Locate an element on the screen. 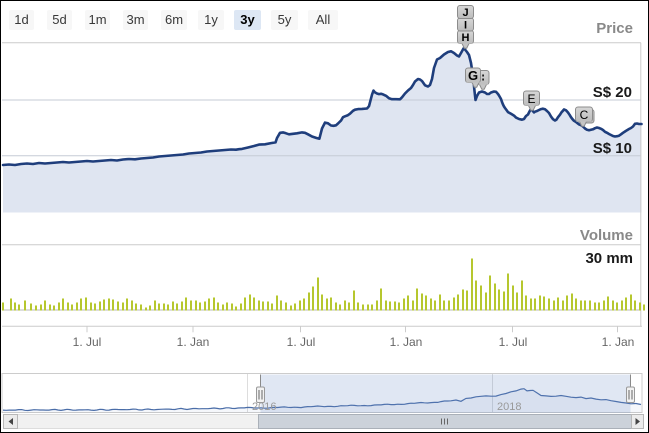 The image size is (649, 433). svg-text: E is located at coordinates (531, 99).